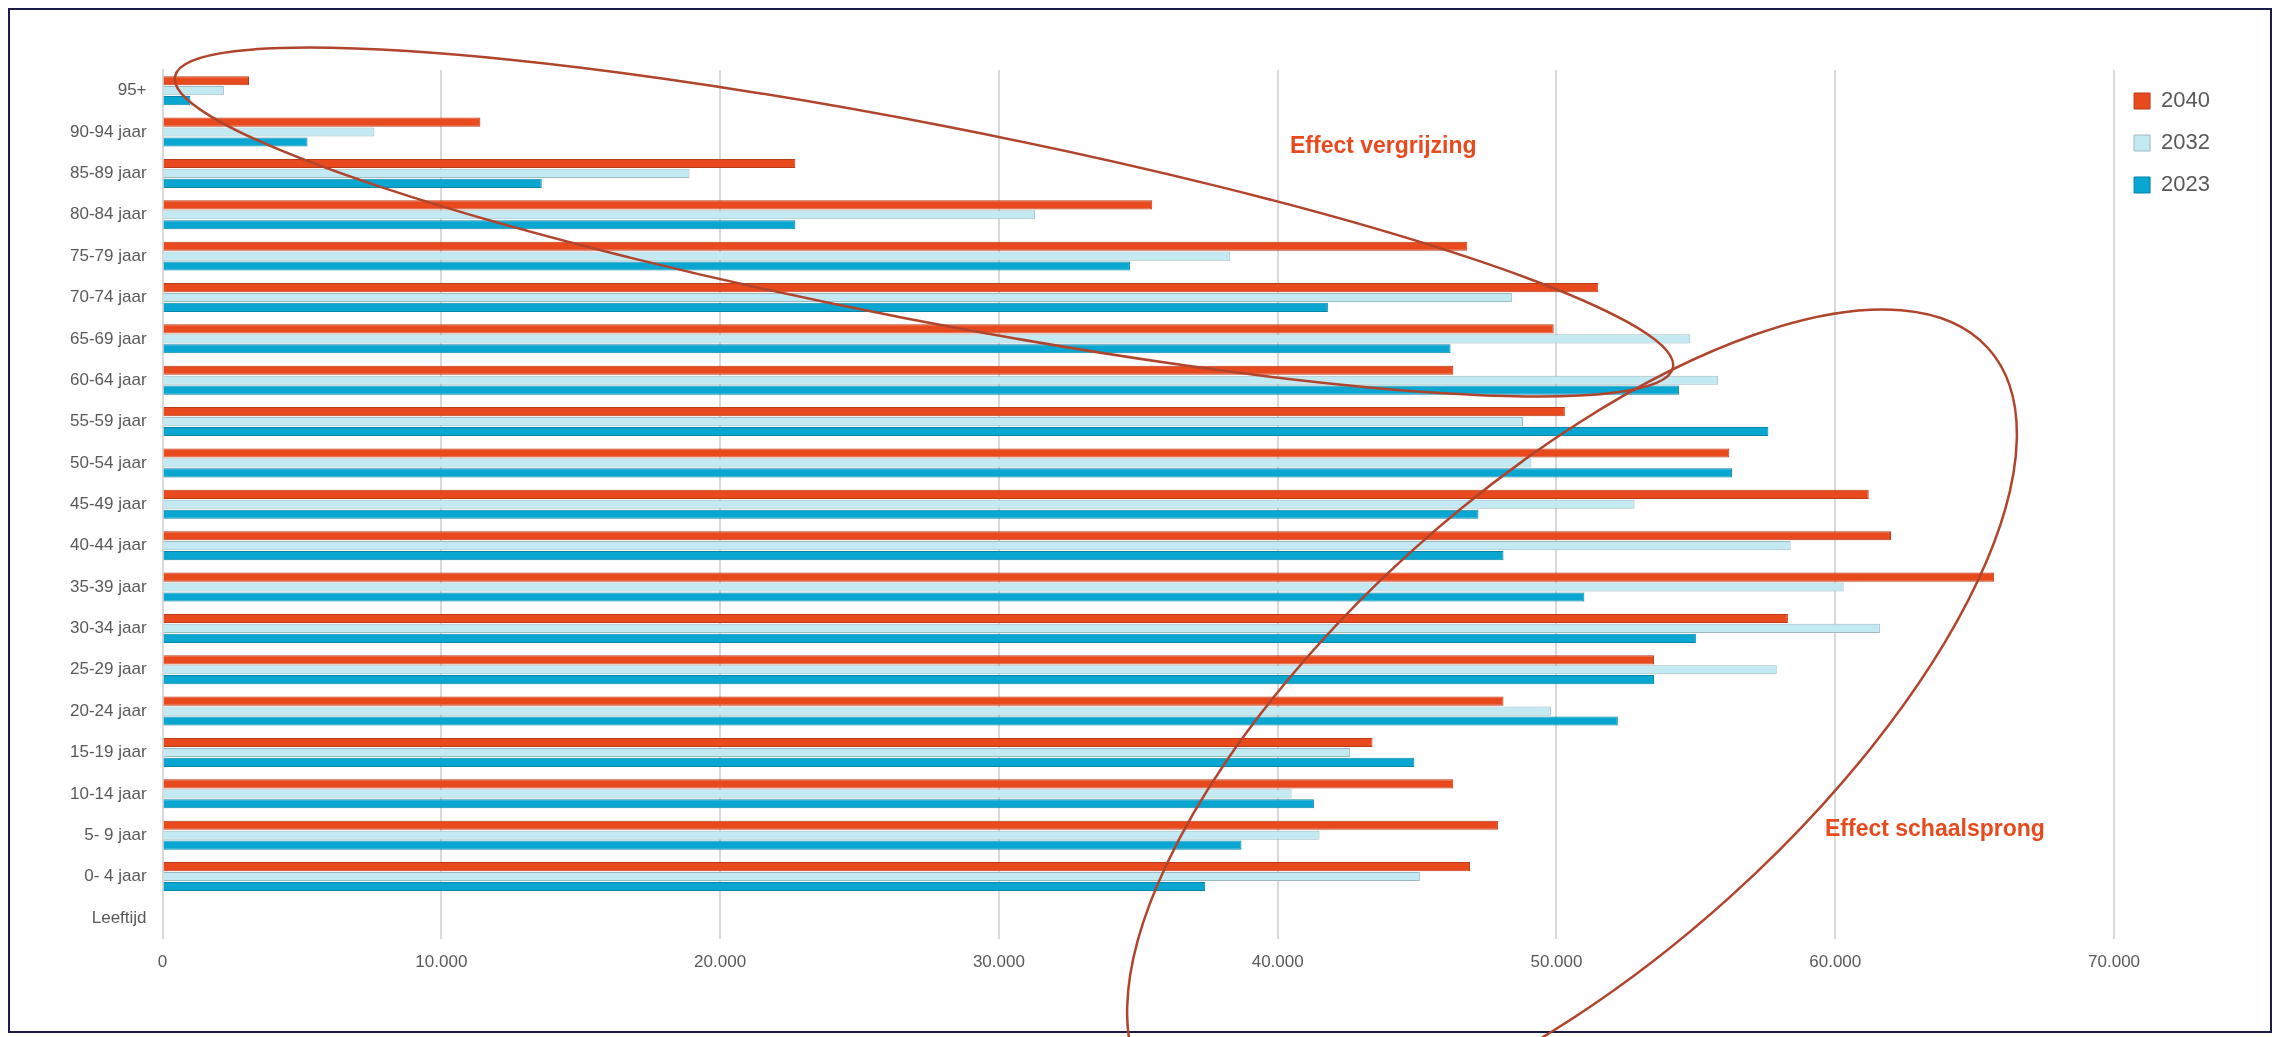 The height and width of the screenshot is (1037, 2280). What do you see at coordinates (441, 962) in the screenshot?
I see `x-tick-label: 10.000` at bounding box center [441, 962].